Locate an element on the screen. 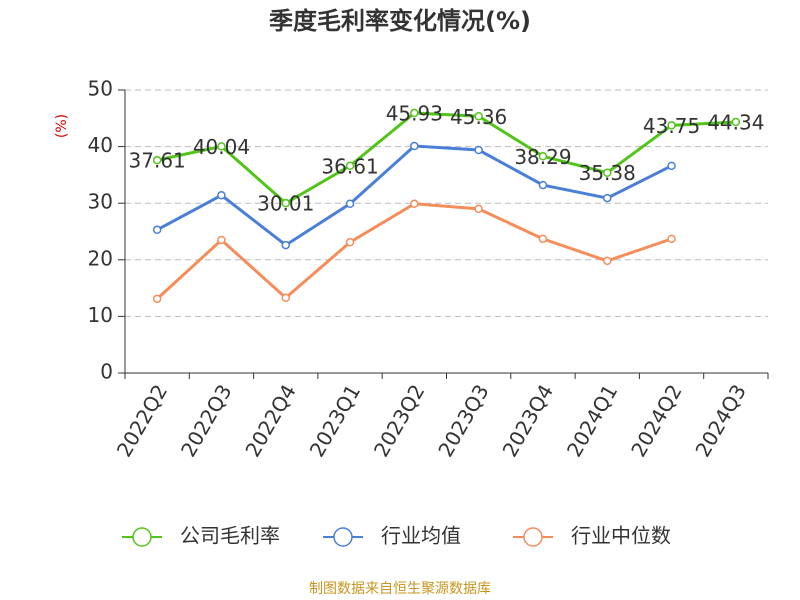 Image resolution: width=800 pixels, height=600 pixels. x-tick-label: 2022Q4 is located at coordinates (270, 420).